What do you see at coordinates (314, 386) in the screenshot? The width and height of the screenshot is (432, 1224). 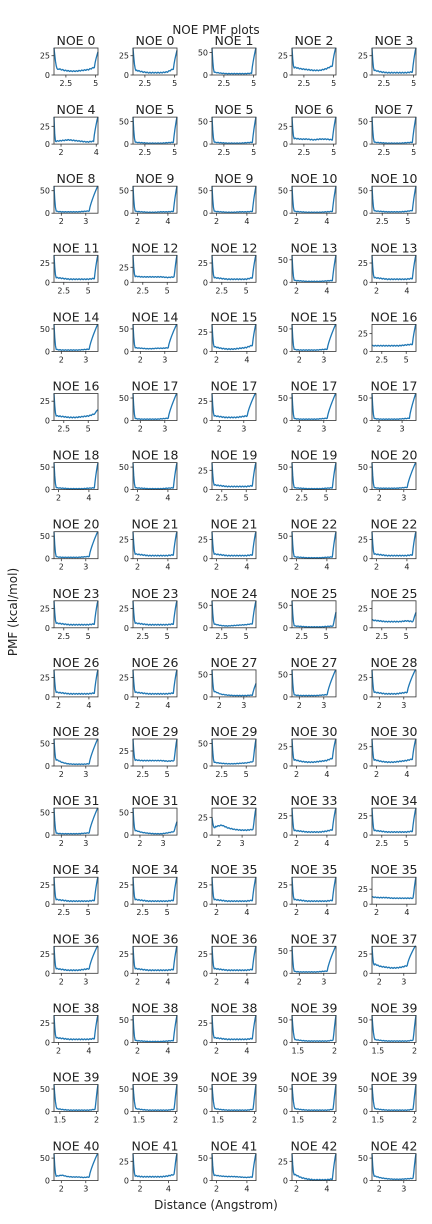 I see `subplot-title: NOE 17` at bounding box center [314, 386].